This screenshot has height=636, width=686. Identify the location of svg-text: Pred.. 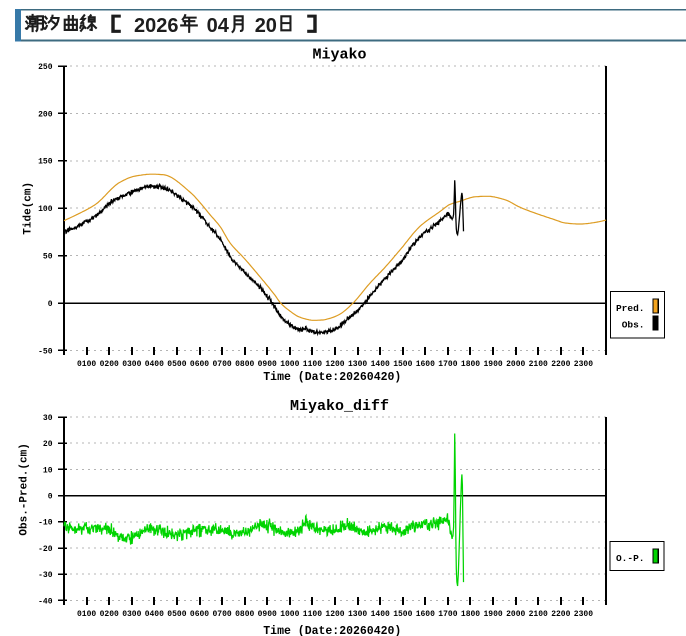
(630, 308).